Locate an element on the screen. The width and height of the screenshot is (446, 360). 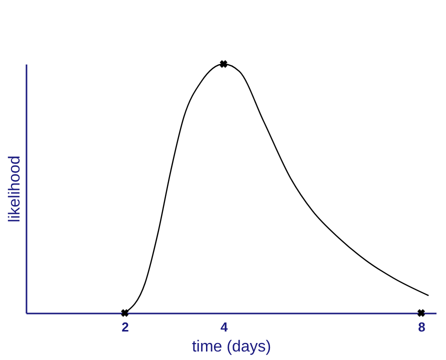
y-axis-title: likelihood is located at coordinates (15, 189).